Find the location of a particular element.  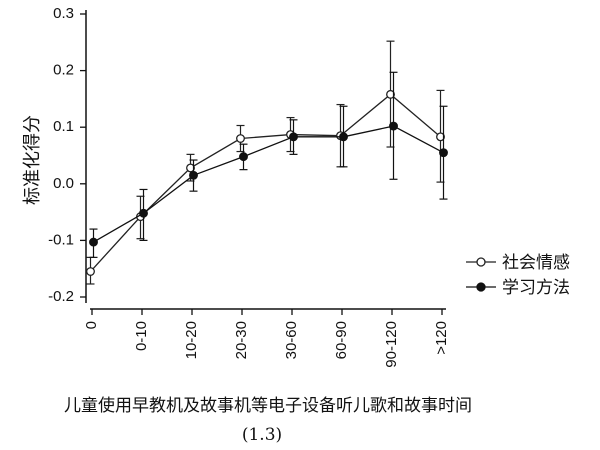

x-tick-label: 10-20 is located at coordinates (191, 340).